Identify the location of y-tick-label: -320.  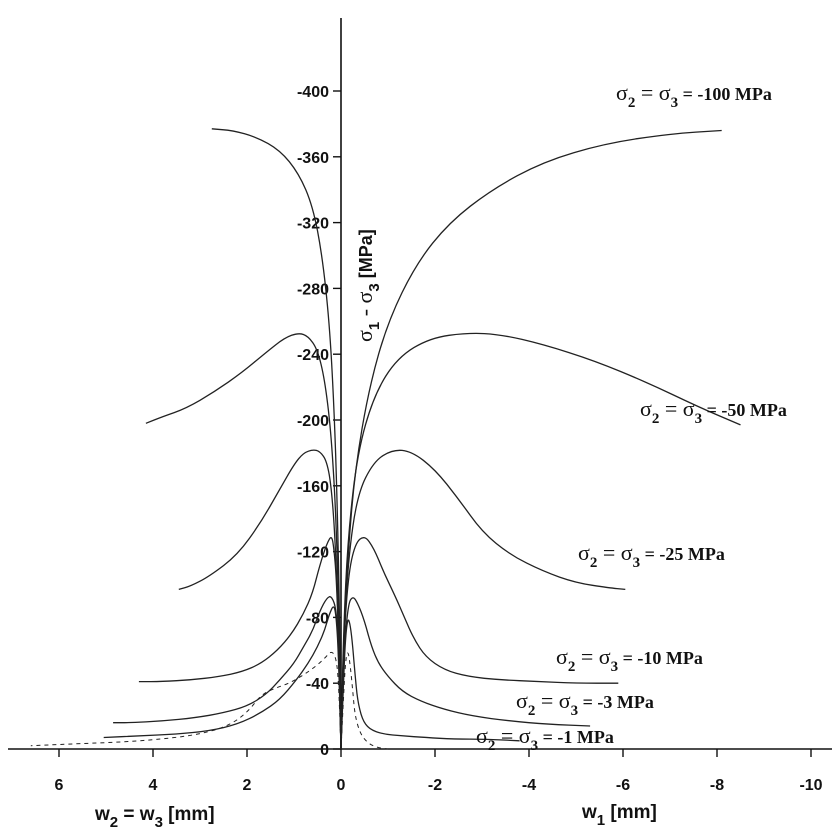
(313, 224).